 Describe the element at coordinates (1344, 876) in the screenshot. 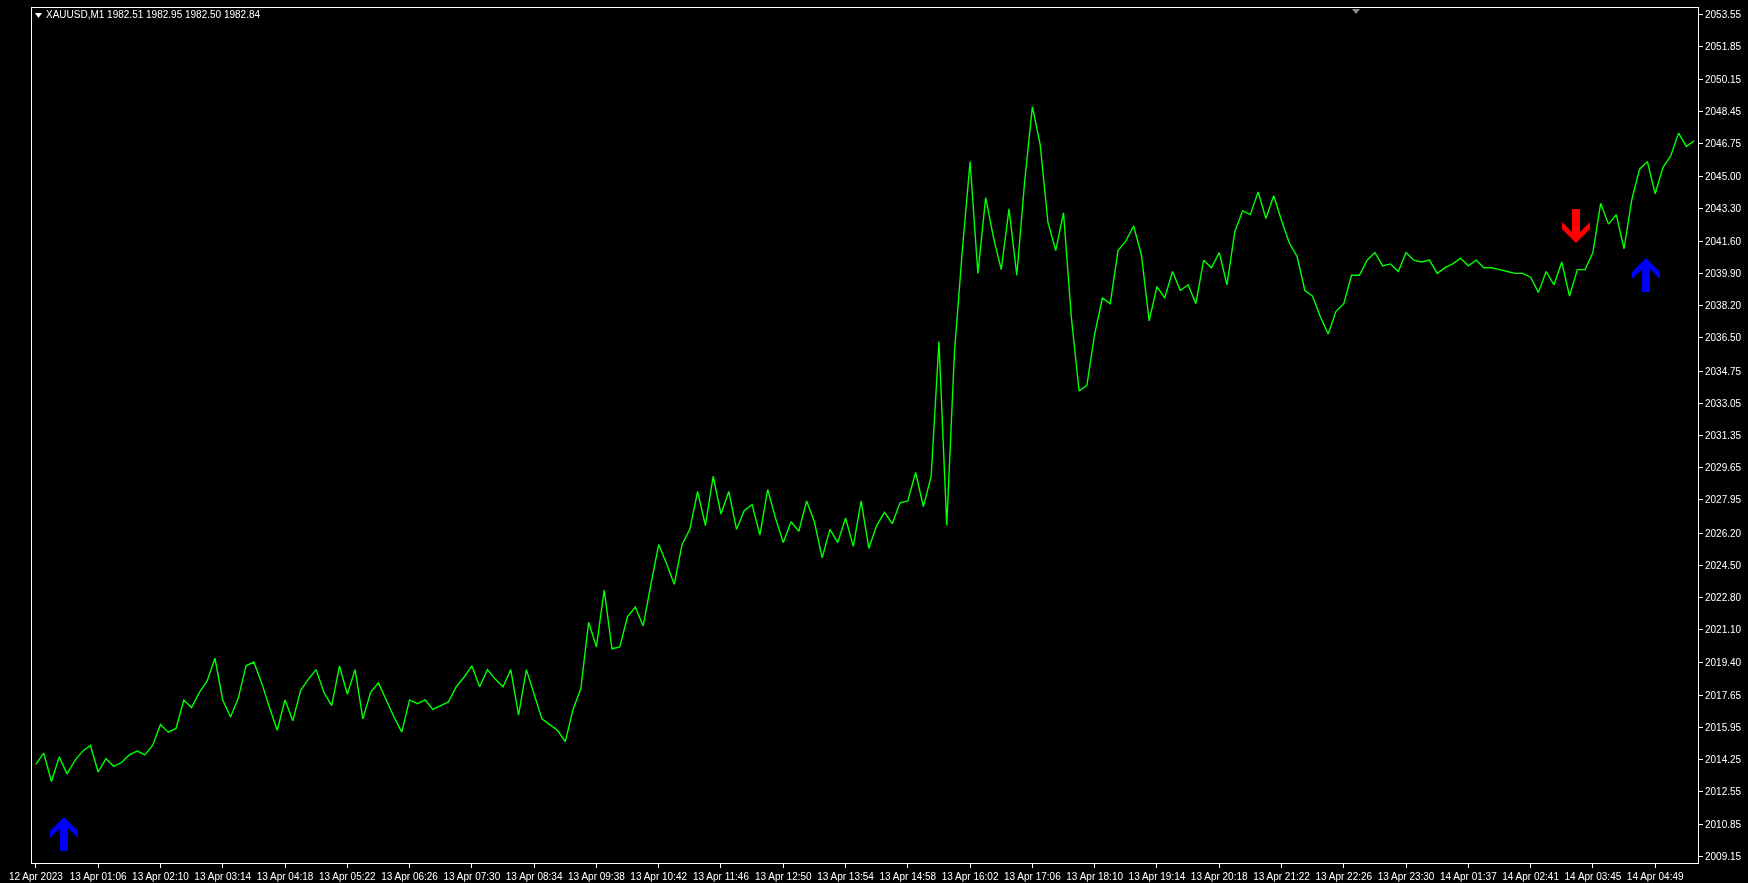

I see `x-tick-label: 13 Apr 22:26` at that location.